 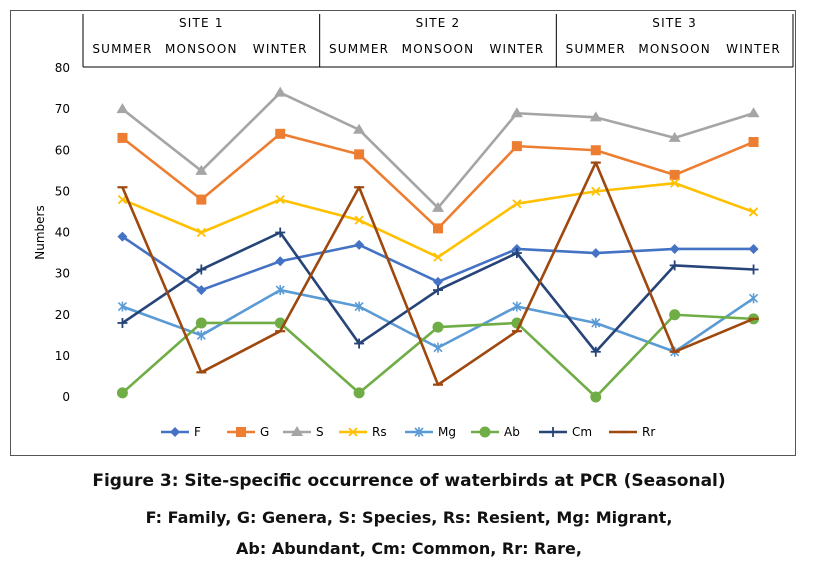 I want to click on y-tick-label: 30, so click(x=62, y=274).